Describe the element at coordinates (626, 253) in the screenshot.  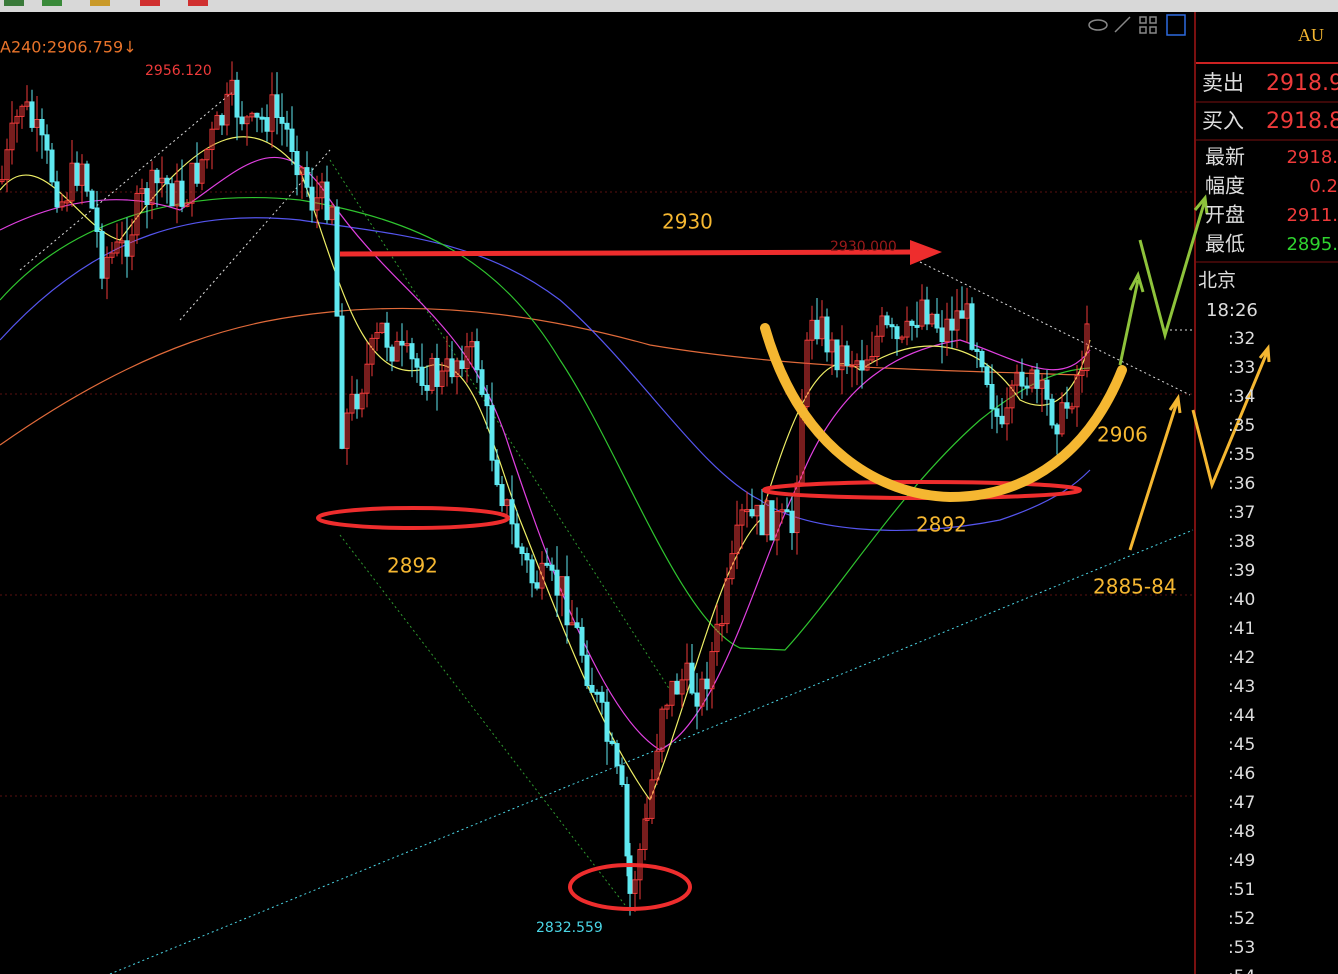
I see `arrow` at that location.